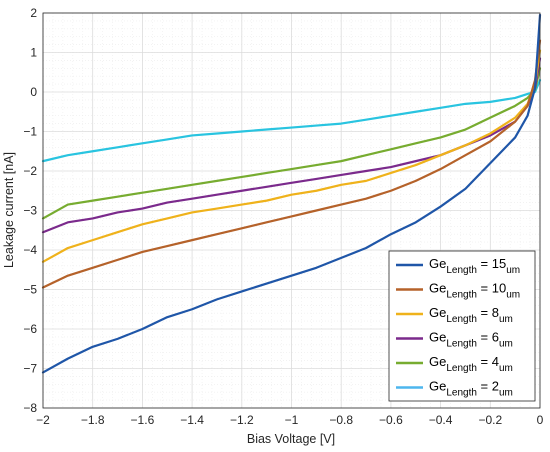 This screenshot has height=452, width=550. Describe the element at coordinates (441, 420) in the screenshot. I see `x-tick-label: −0.4` at that location.